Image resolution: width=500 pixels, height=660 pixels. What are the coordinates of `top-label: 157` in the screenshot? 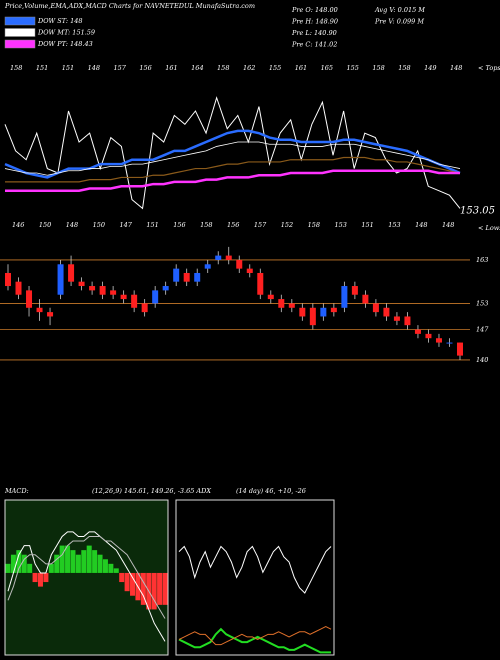 It's located at (120, 68).